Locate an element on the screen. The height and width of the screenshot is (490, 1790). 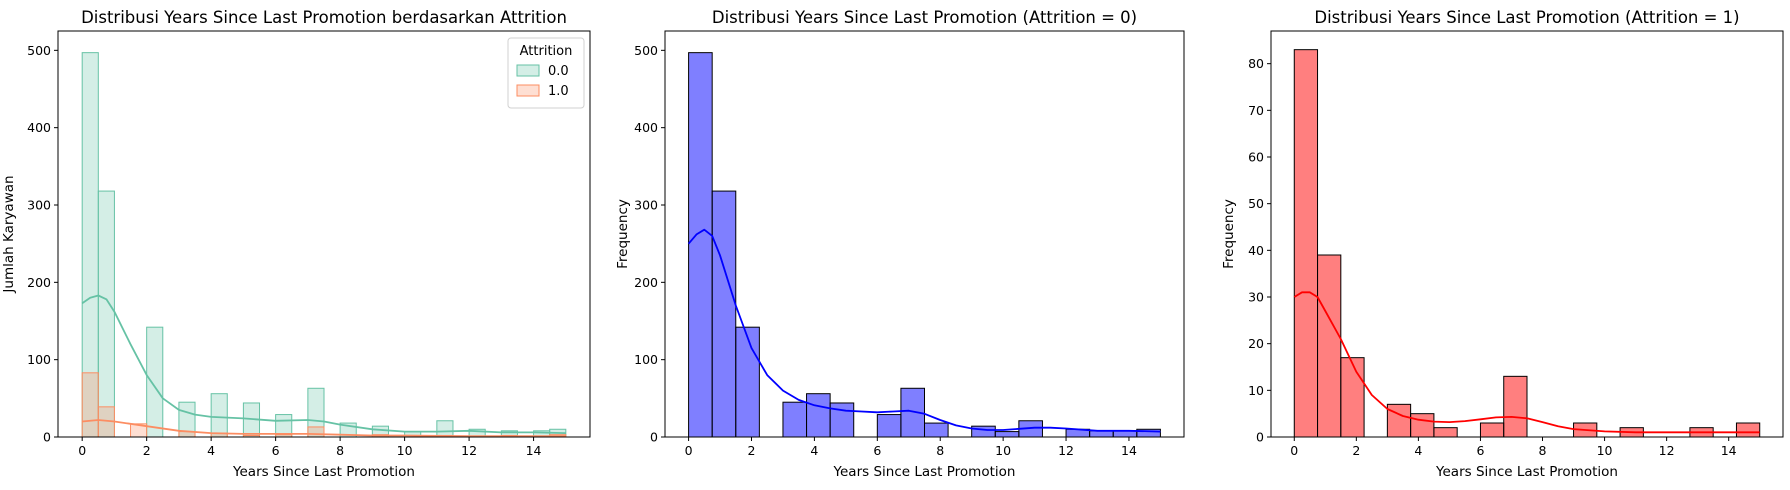
y-tick-label: 40 is located at coordinates (1256, 250).